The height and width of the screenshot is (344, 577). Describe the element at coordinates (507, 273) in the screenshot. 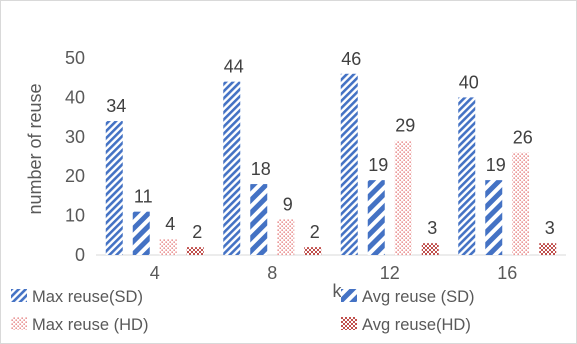

I see `x-tick-label: 16` at that location.